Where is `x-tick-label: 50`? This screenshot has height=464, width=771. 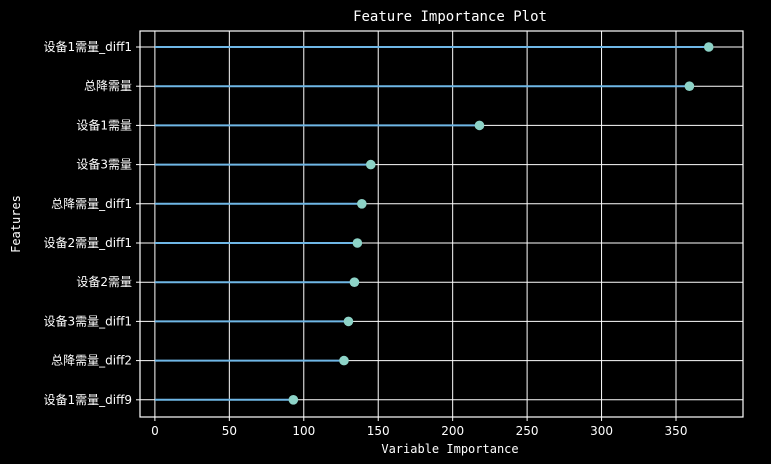
x-tick-label: 50 is located at coordinates (229, 431).